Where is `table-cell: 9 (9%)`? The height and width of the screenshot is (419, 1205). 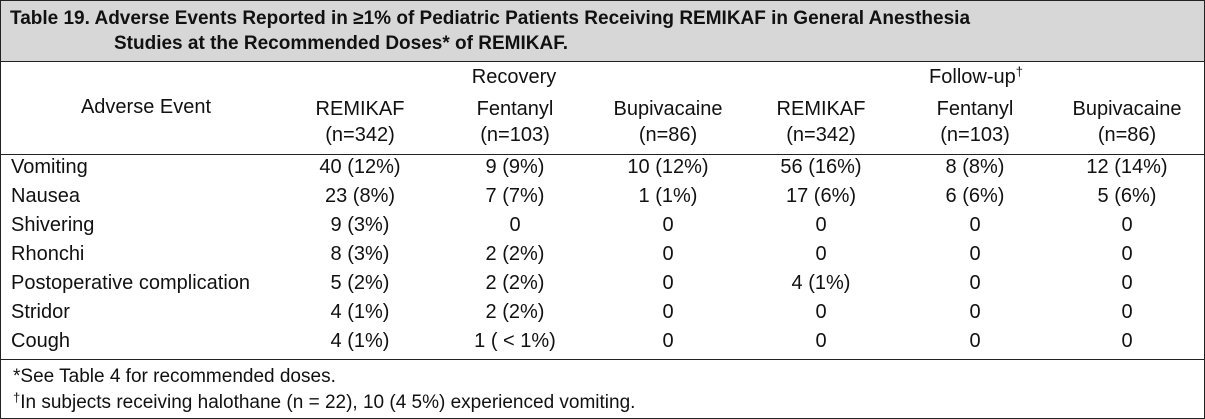
table-cell: 9 (9%) is located at coordinates (515, 167).